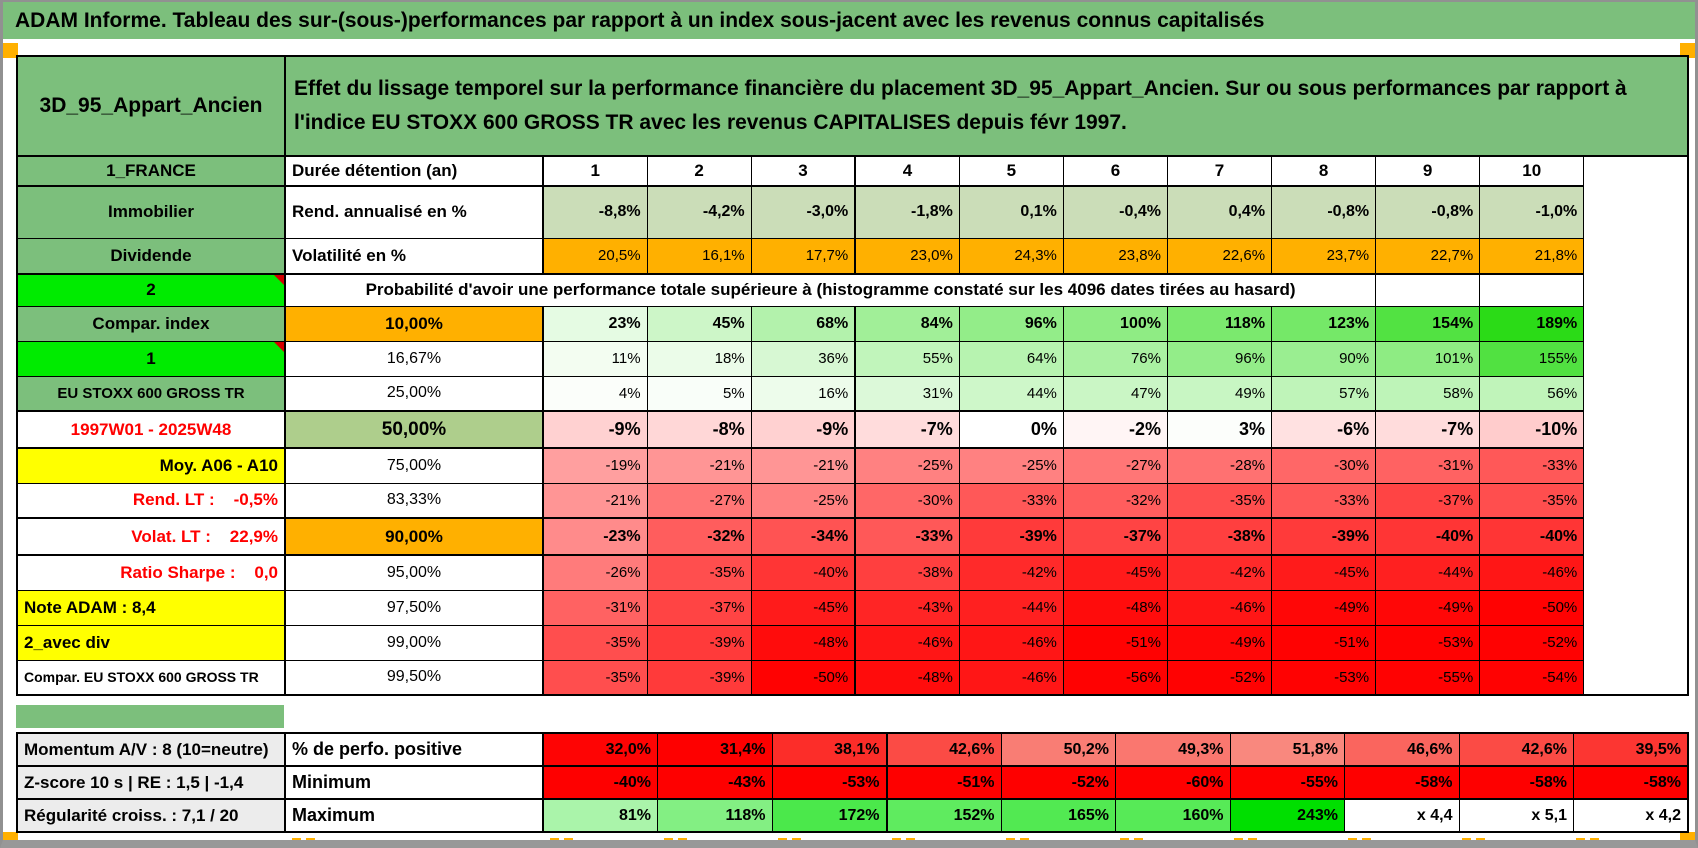  What do you see at coordinates (414, 749) in the screenshot?
I see `summary-metric-cell: % de perfo. positive` at bounding box center [414, 749].